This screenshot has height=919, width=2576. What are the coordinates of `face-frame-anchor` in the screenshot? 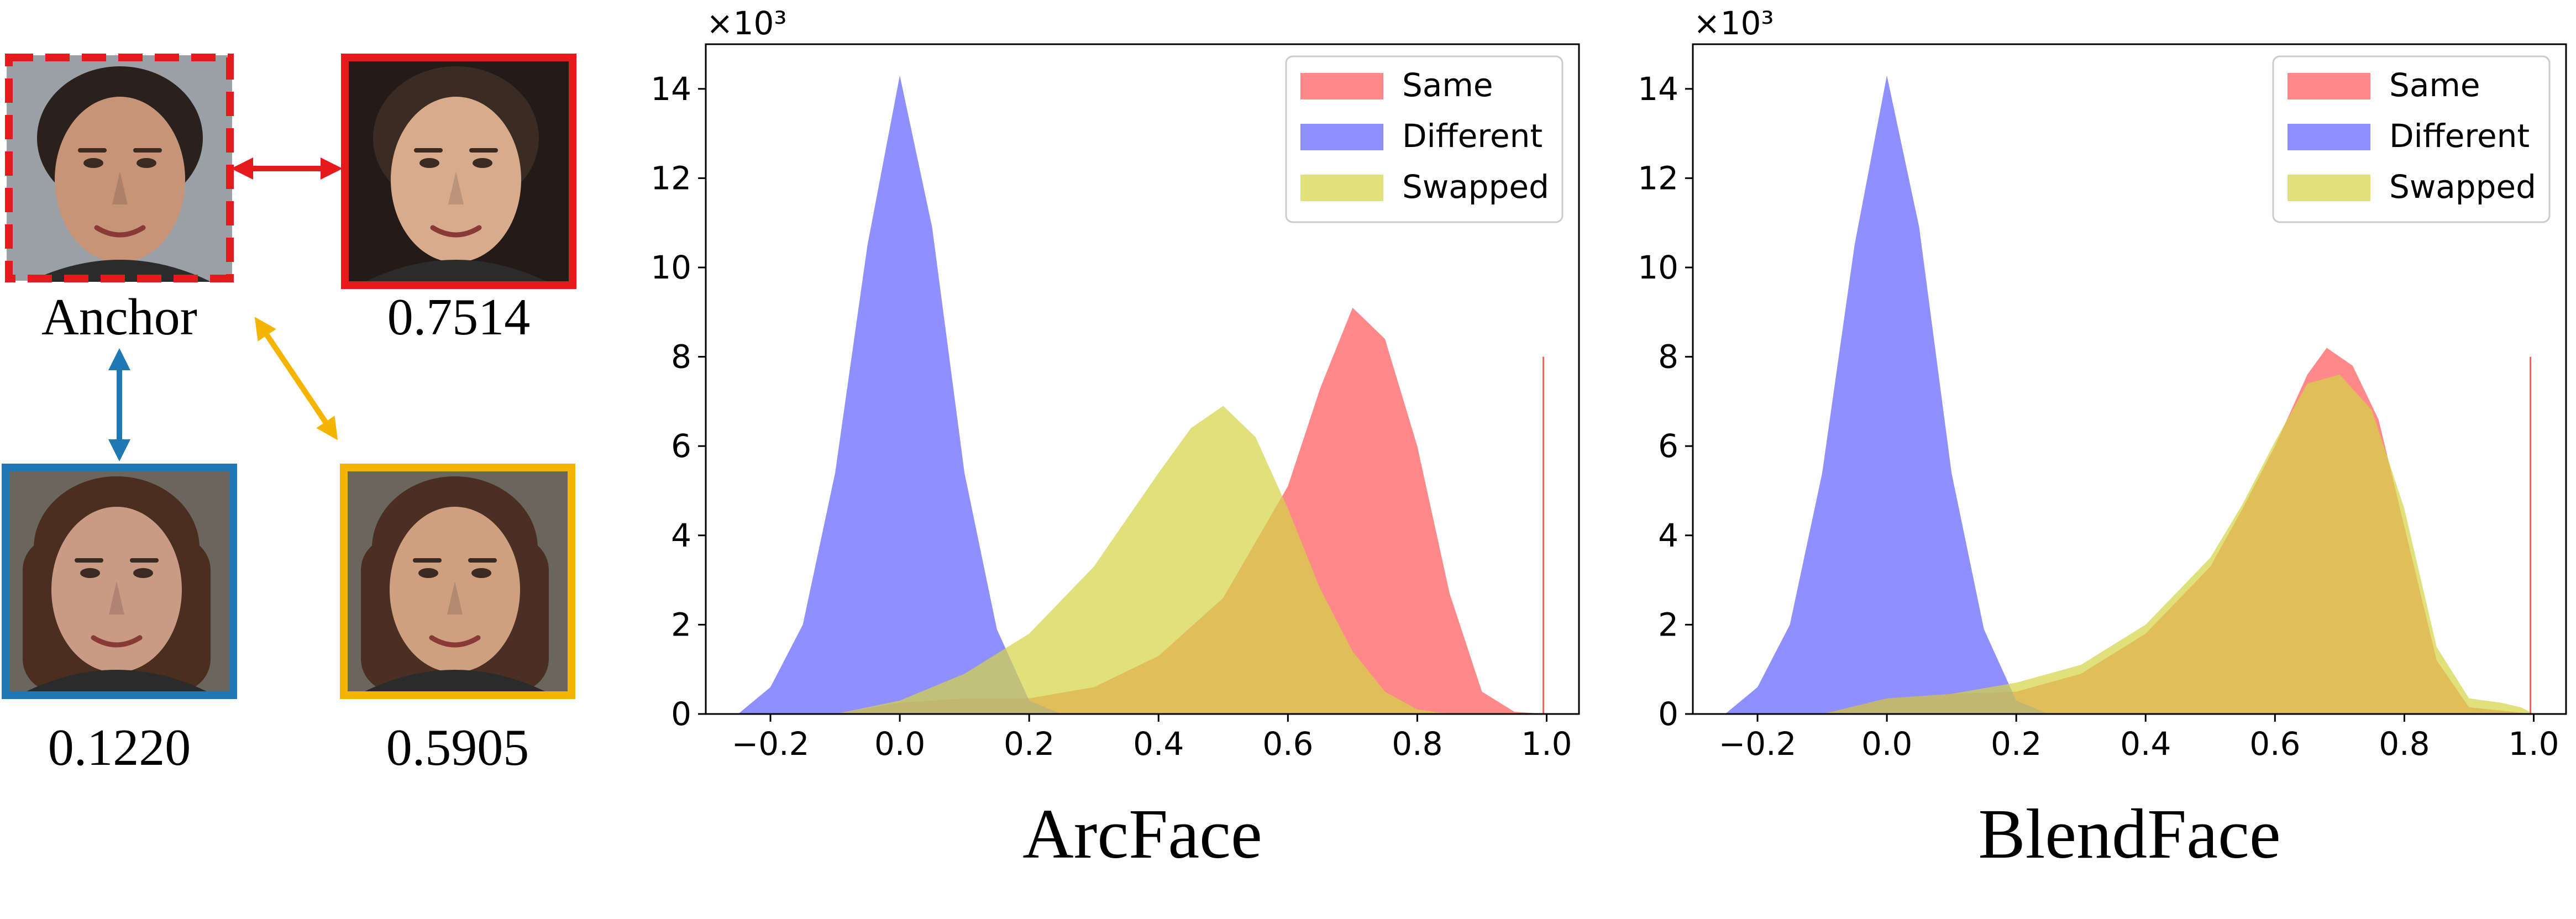 It's located at (119, 168).